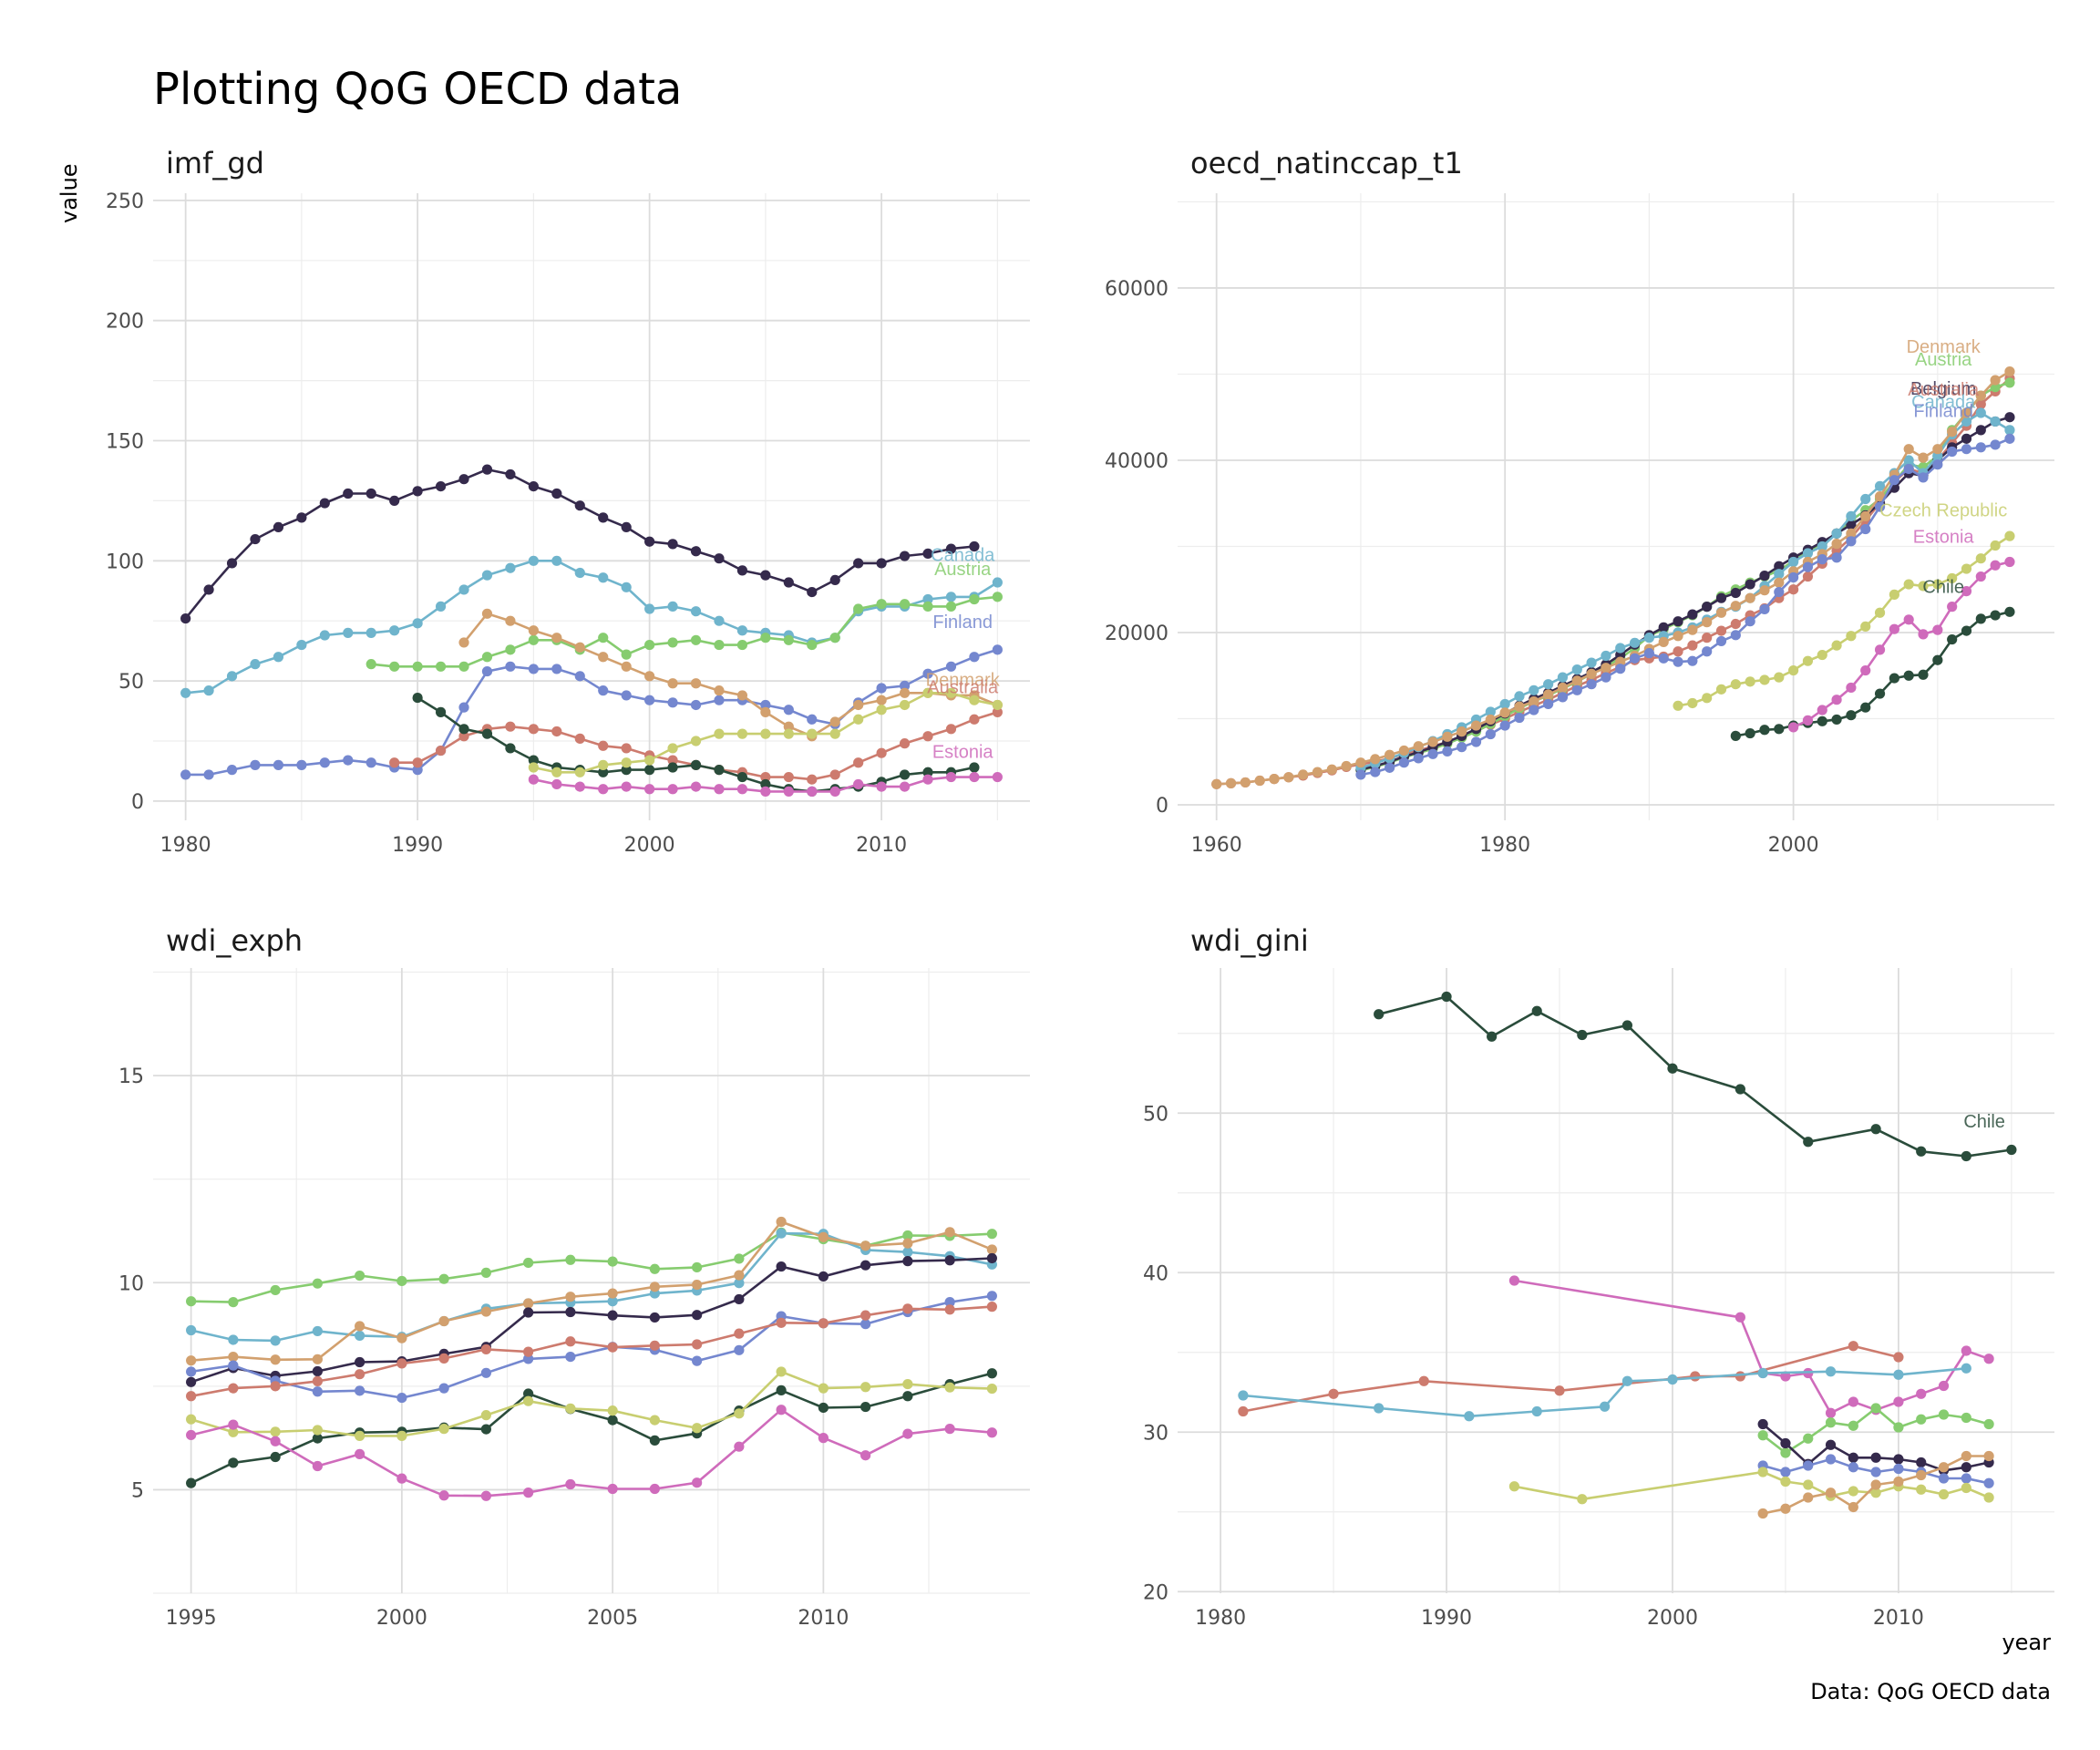  Describe the element at coordinates (592, 626) in the screenshot. I see `series-canada` at that location.